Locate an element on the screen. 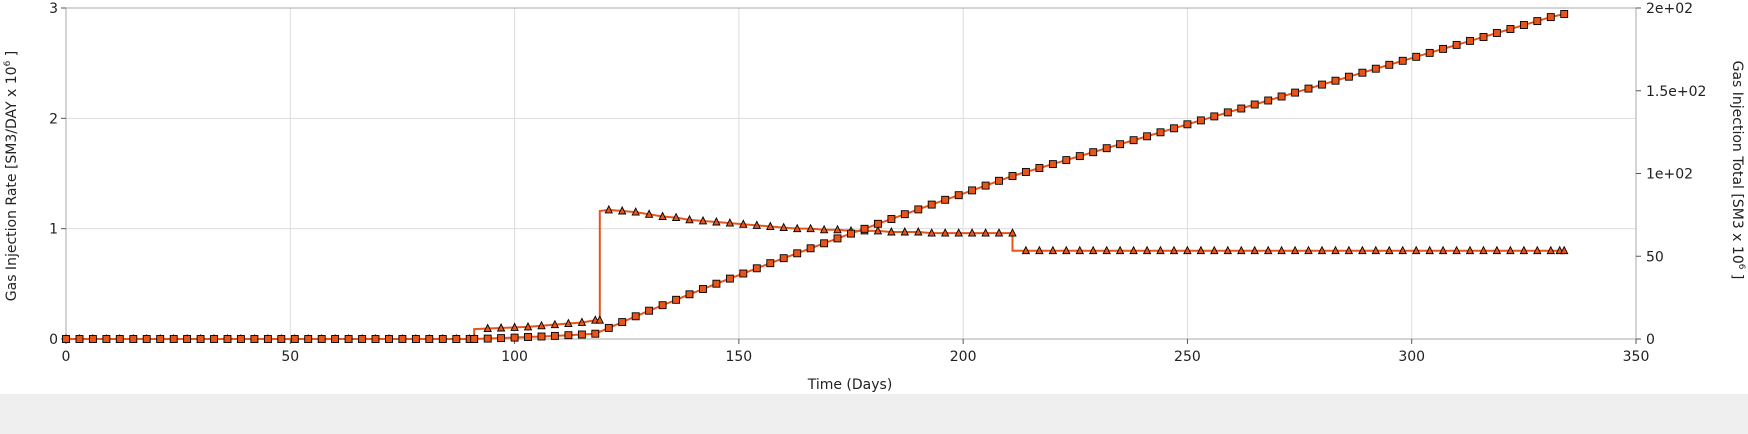 The image size is (1748, 434). y-left-tick-label: 0 is located at coordinates (53, 340).